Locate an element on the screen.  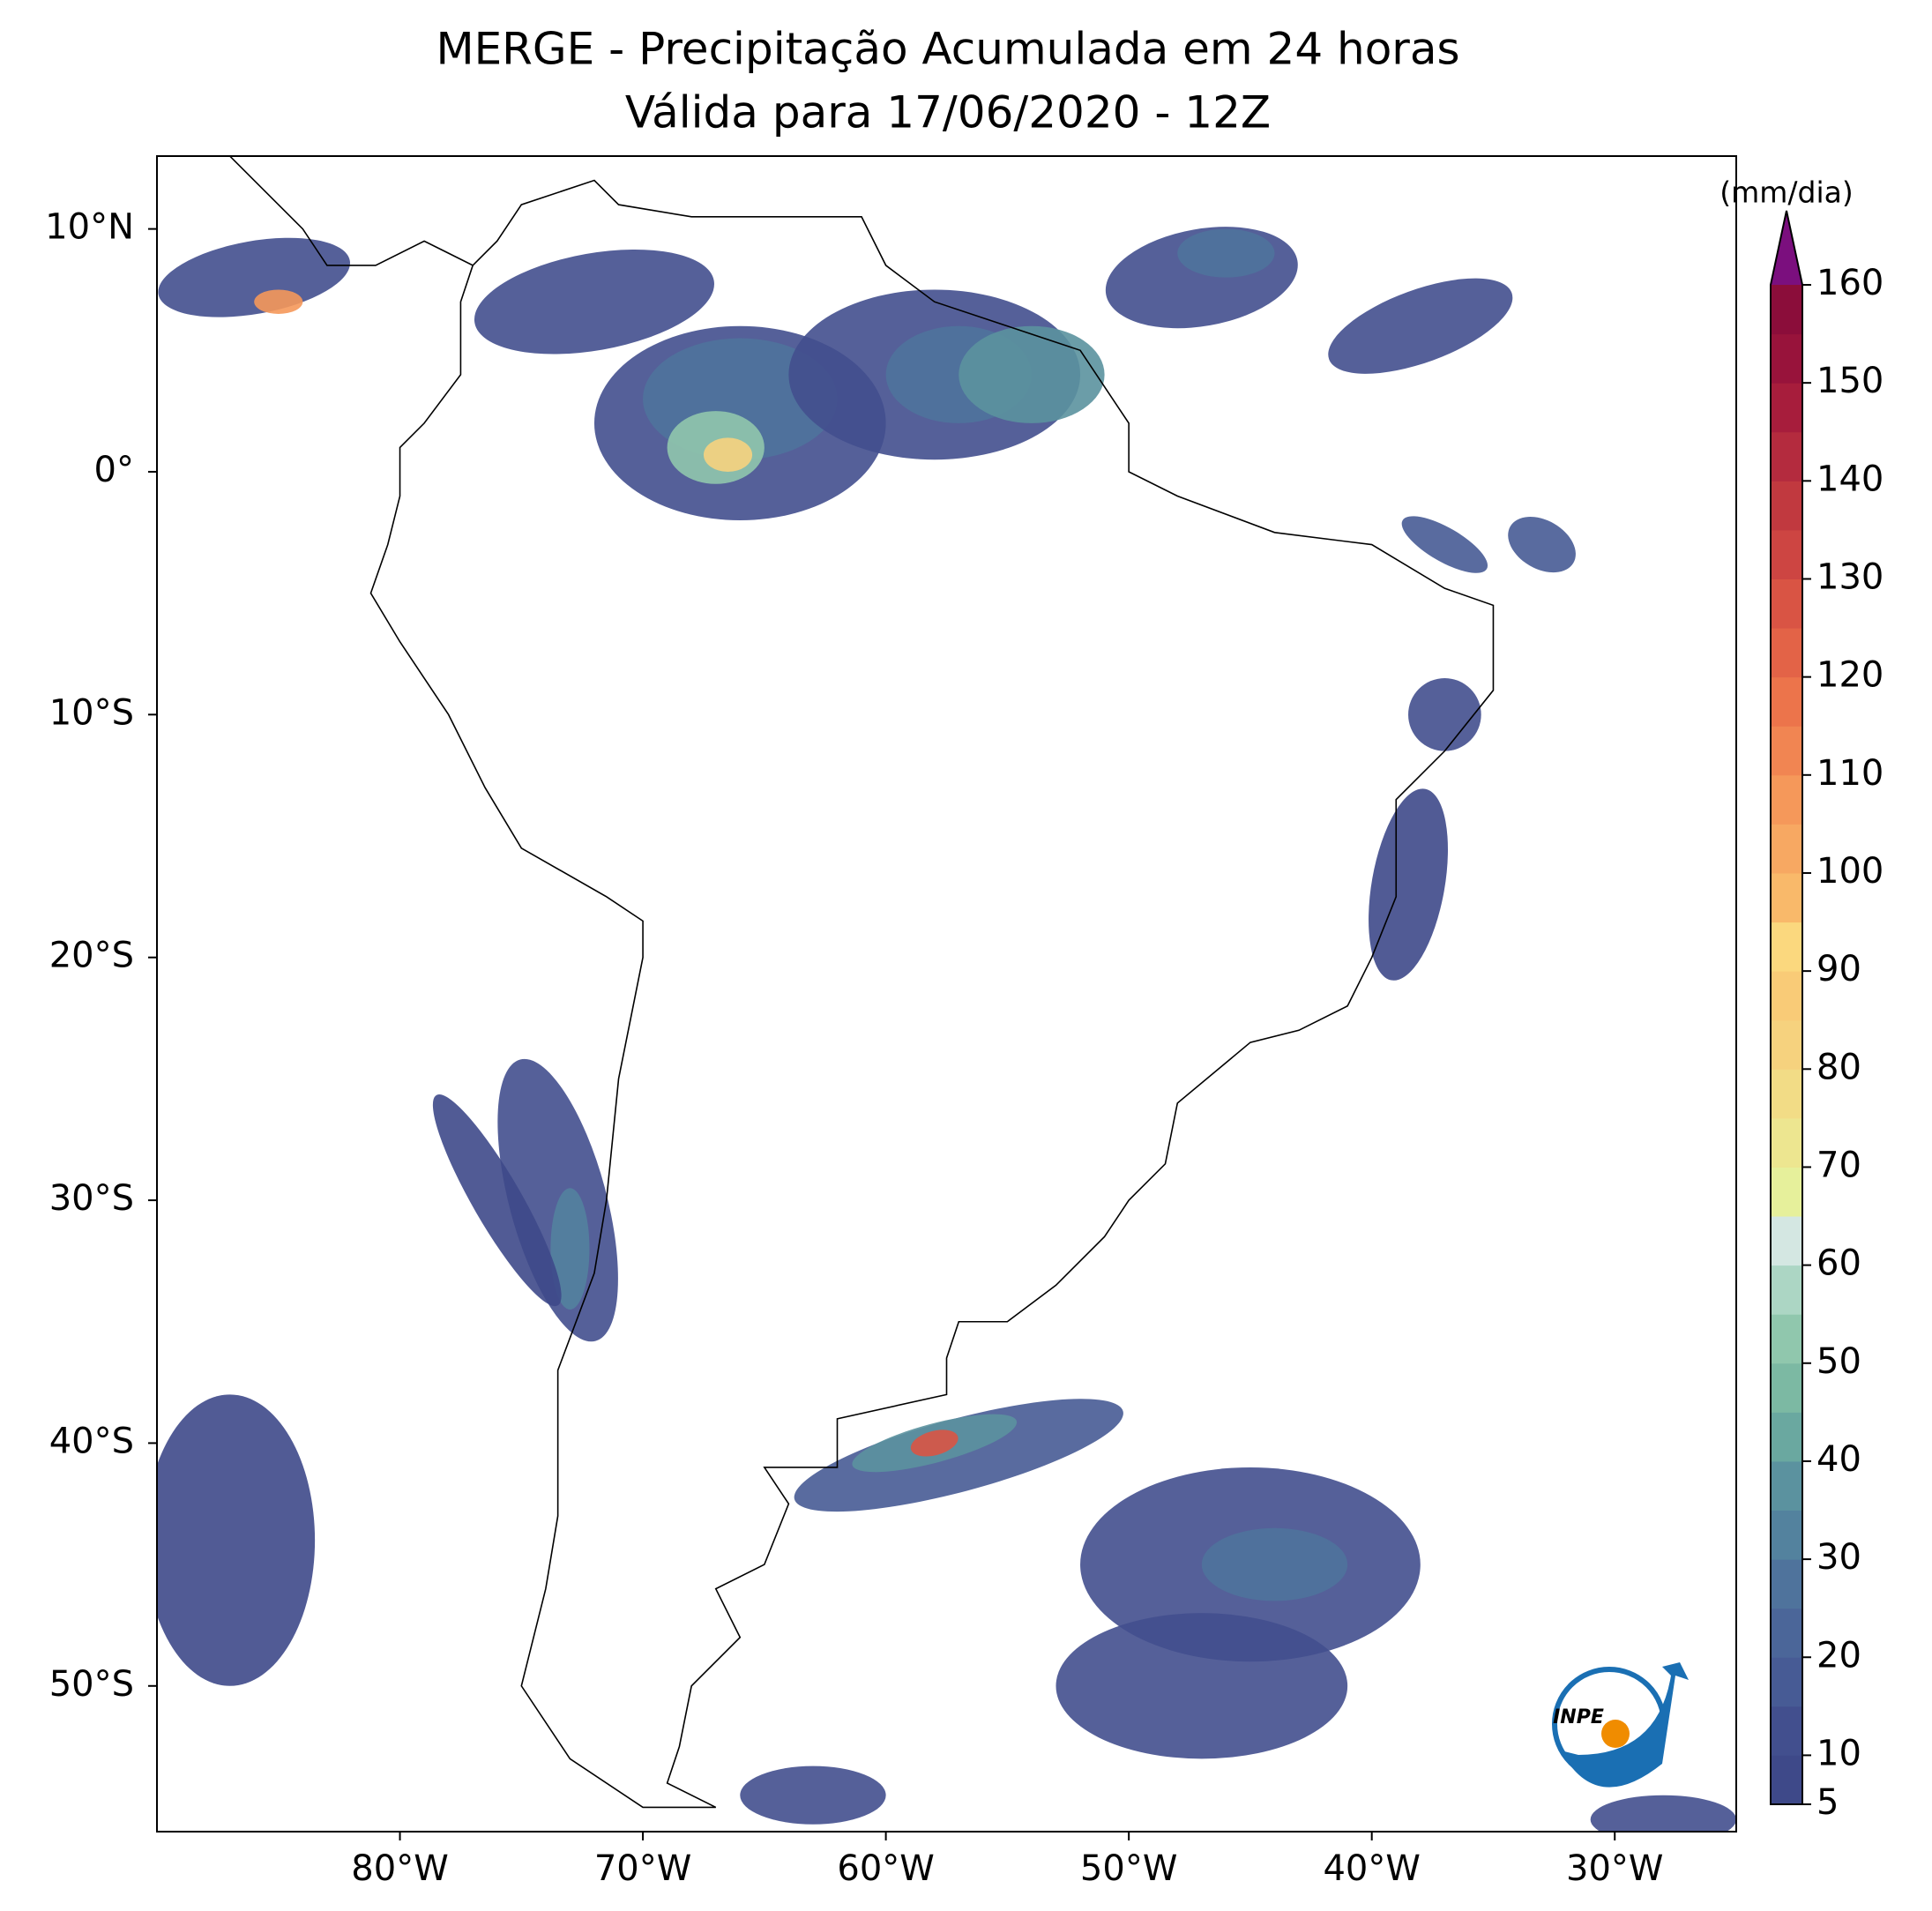
colorbar-tick-label: 70 is located at coordinates (1838, 1165).